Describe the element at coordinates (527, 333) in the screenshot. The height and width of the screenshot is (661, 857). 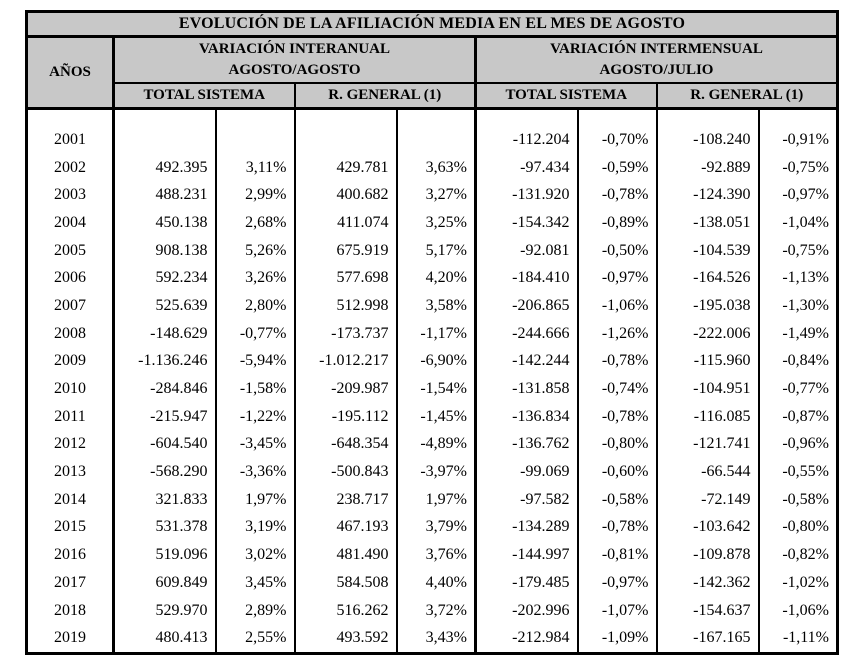
I see `value-cell: -244.666` at that location.